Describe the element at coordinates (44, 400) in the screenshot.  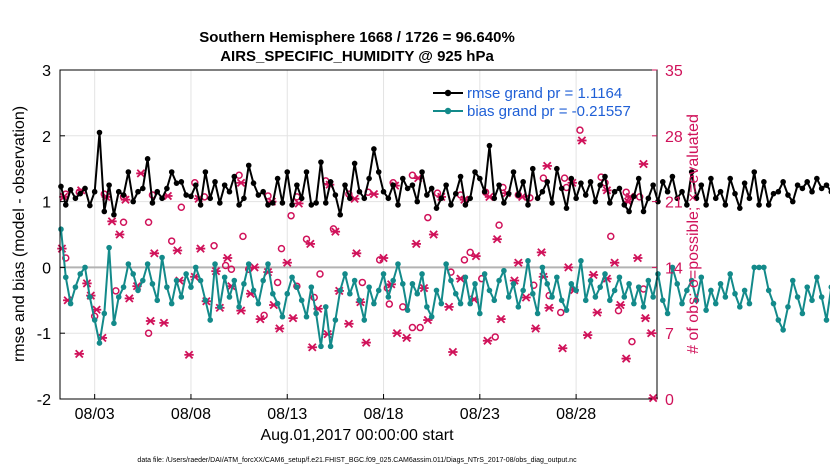
I see `y-left-tick-label: -2` at that location.